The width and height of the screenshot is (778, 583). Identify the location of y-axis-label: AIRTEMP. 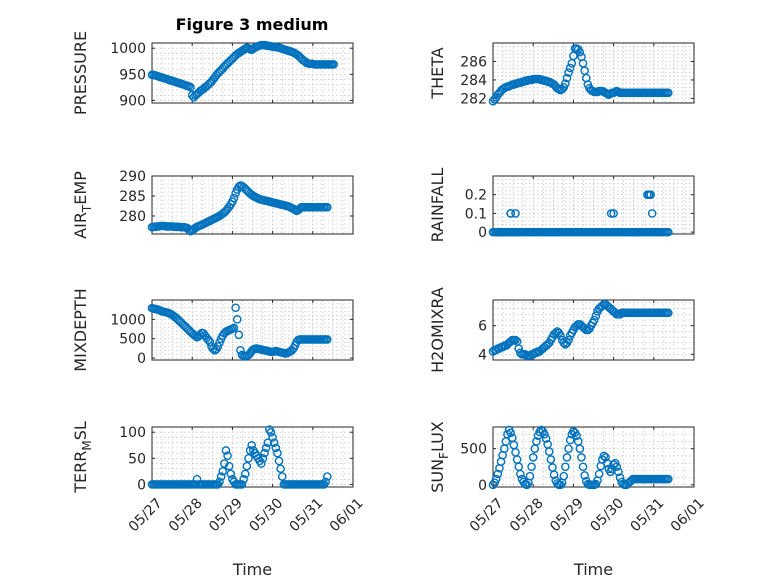
(82, 205).